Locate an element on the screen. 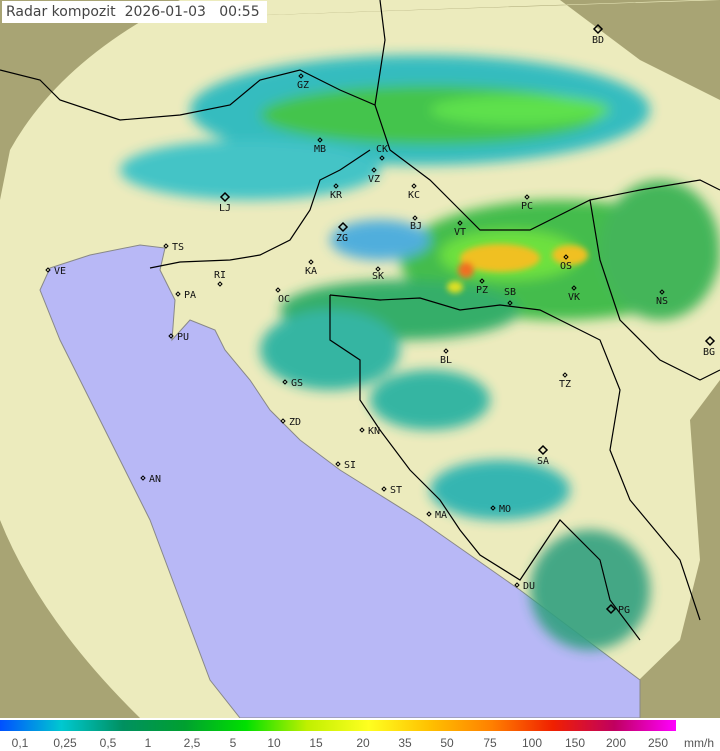  city-vt: VT is located at coordinates (460, 229).